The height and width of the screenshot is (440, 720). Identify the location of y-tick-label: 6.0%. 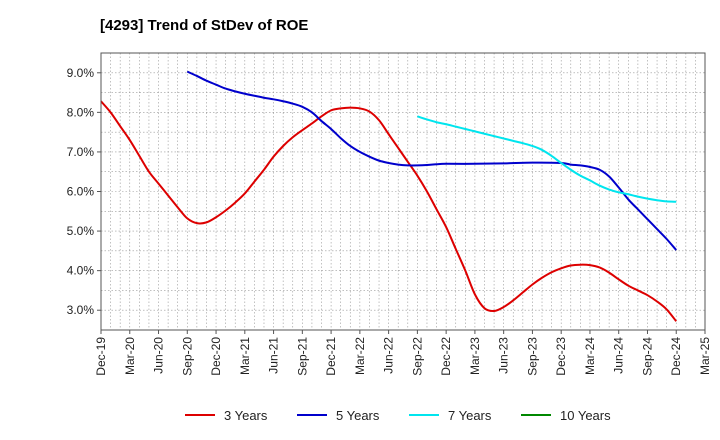
(81, 192).